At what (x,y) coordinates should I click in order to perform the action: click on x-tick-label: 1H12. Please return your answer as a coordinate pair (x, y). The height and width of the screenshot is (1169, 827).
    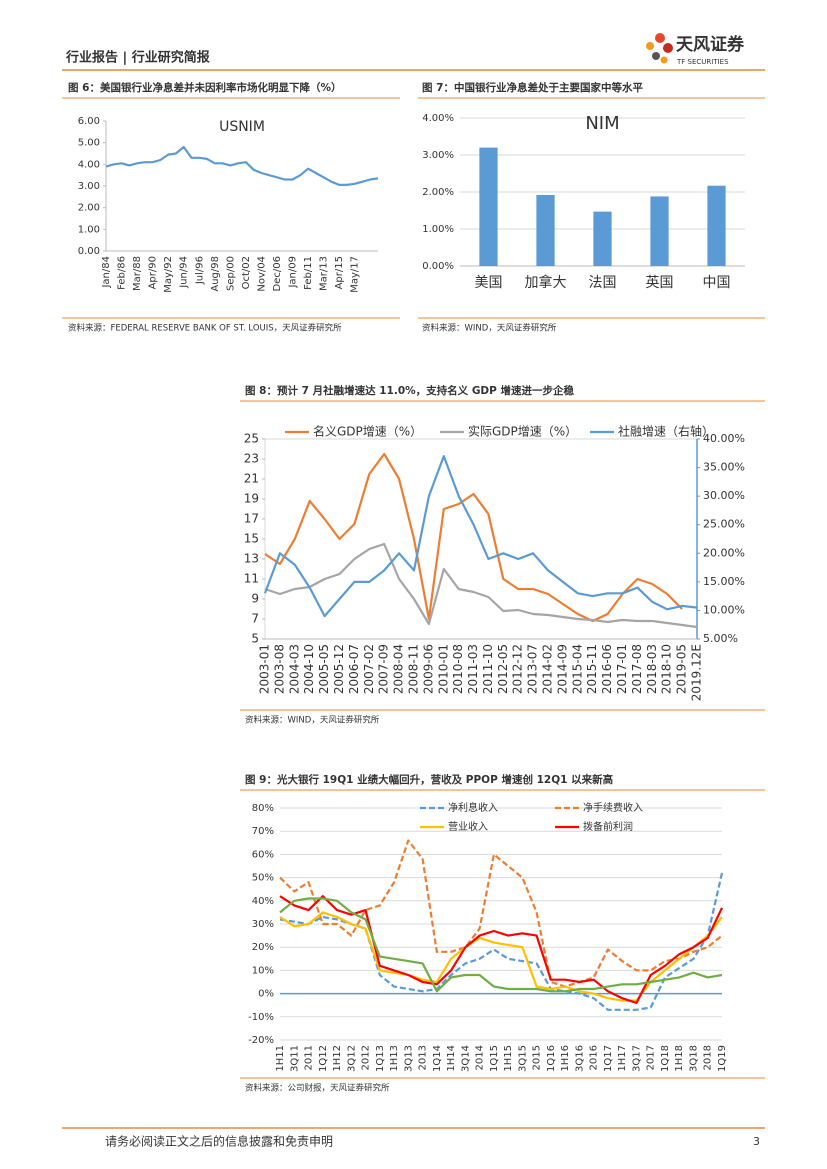
    Looking at the image, I should click on (337, 1058).